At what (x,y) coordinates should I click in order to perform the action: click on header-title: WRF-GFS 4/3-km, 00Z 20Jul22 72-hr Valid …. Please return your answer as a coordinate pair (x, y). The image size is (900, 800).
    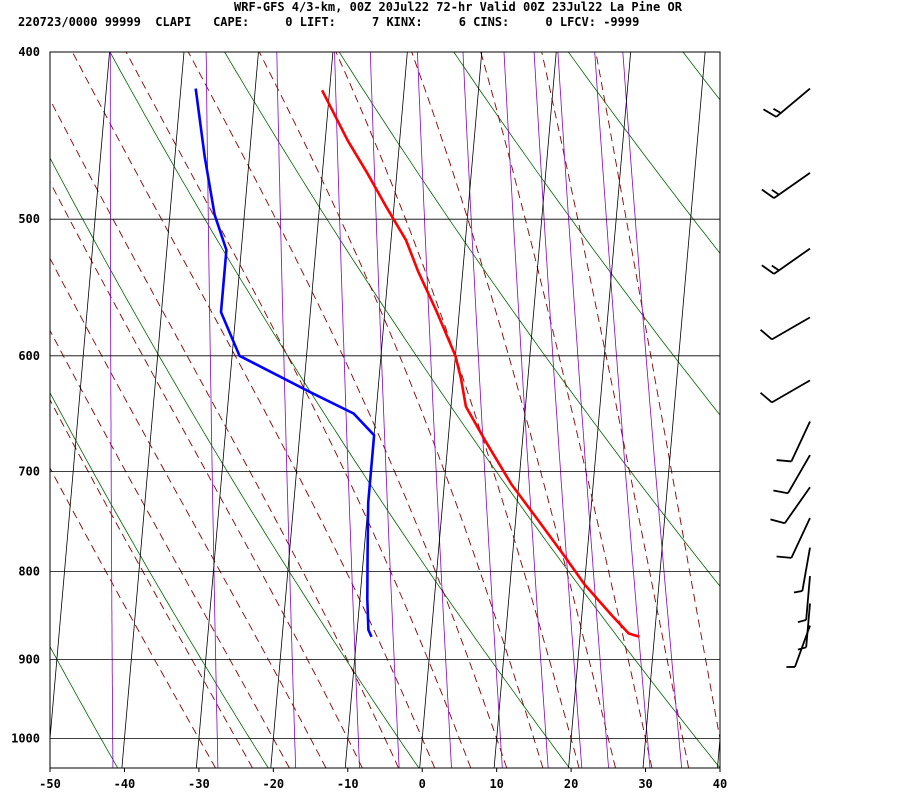
    Looking at the image, I should click on (458, 7).